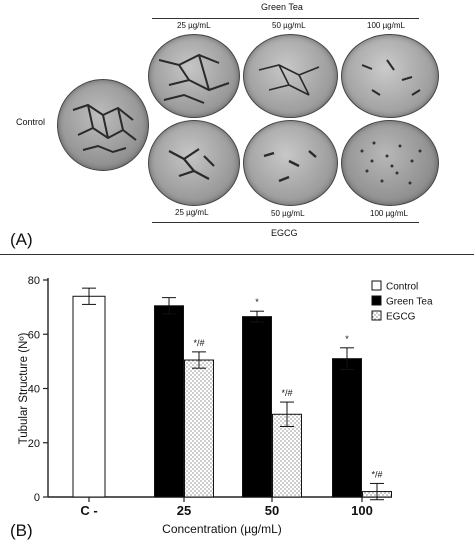 The width and height of the screenshot is (474, 550). What do you see at coordinates (285, 18) in the screenshot?
I see `green-tea-header-line` at bounding box center [285, 18].